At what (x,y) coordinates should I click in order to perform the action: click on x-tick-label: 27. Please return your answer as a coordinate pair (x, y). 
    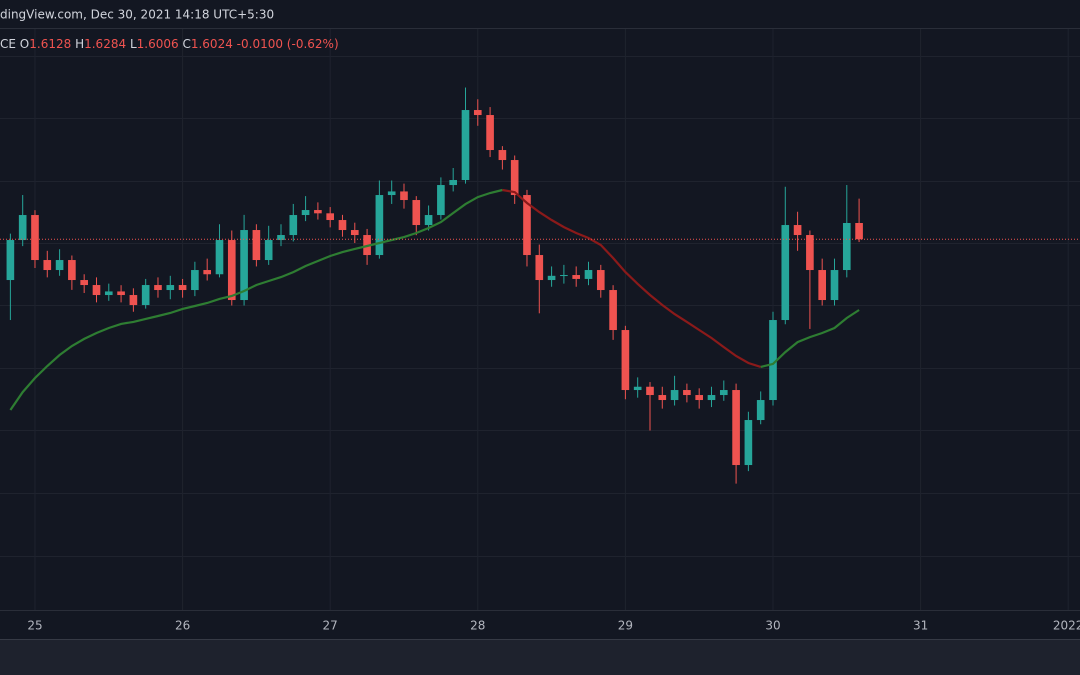
    Looking at the image, I should click on (330, 626).